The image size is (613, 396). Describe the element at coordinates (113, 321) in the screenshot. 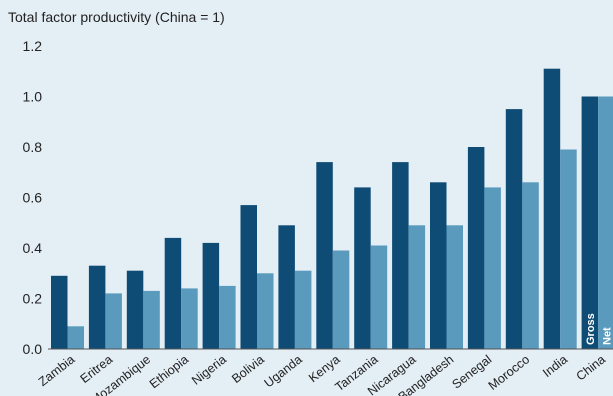

I see `bar-net-eritrea` at that location.